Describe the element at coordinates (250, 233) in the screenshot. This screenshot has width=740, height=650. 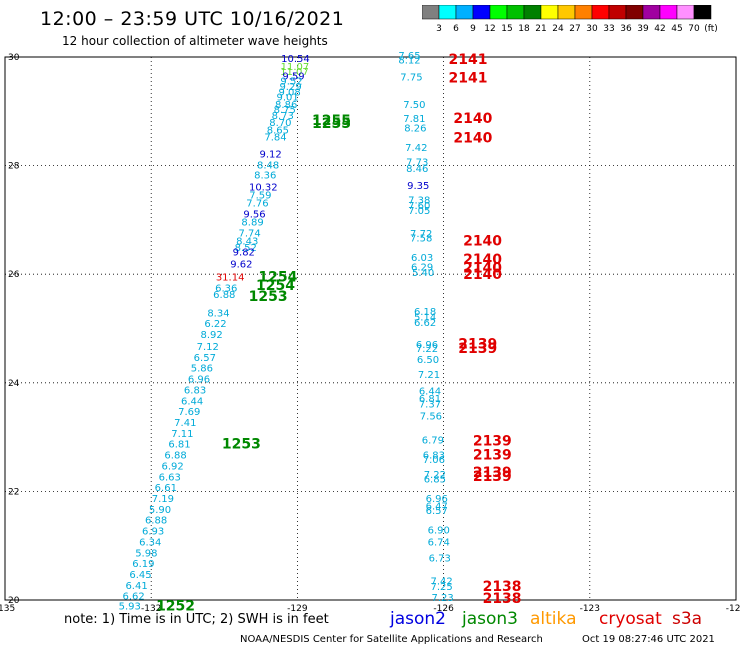
I see `swh-value: 7.74` at that location.